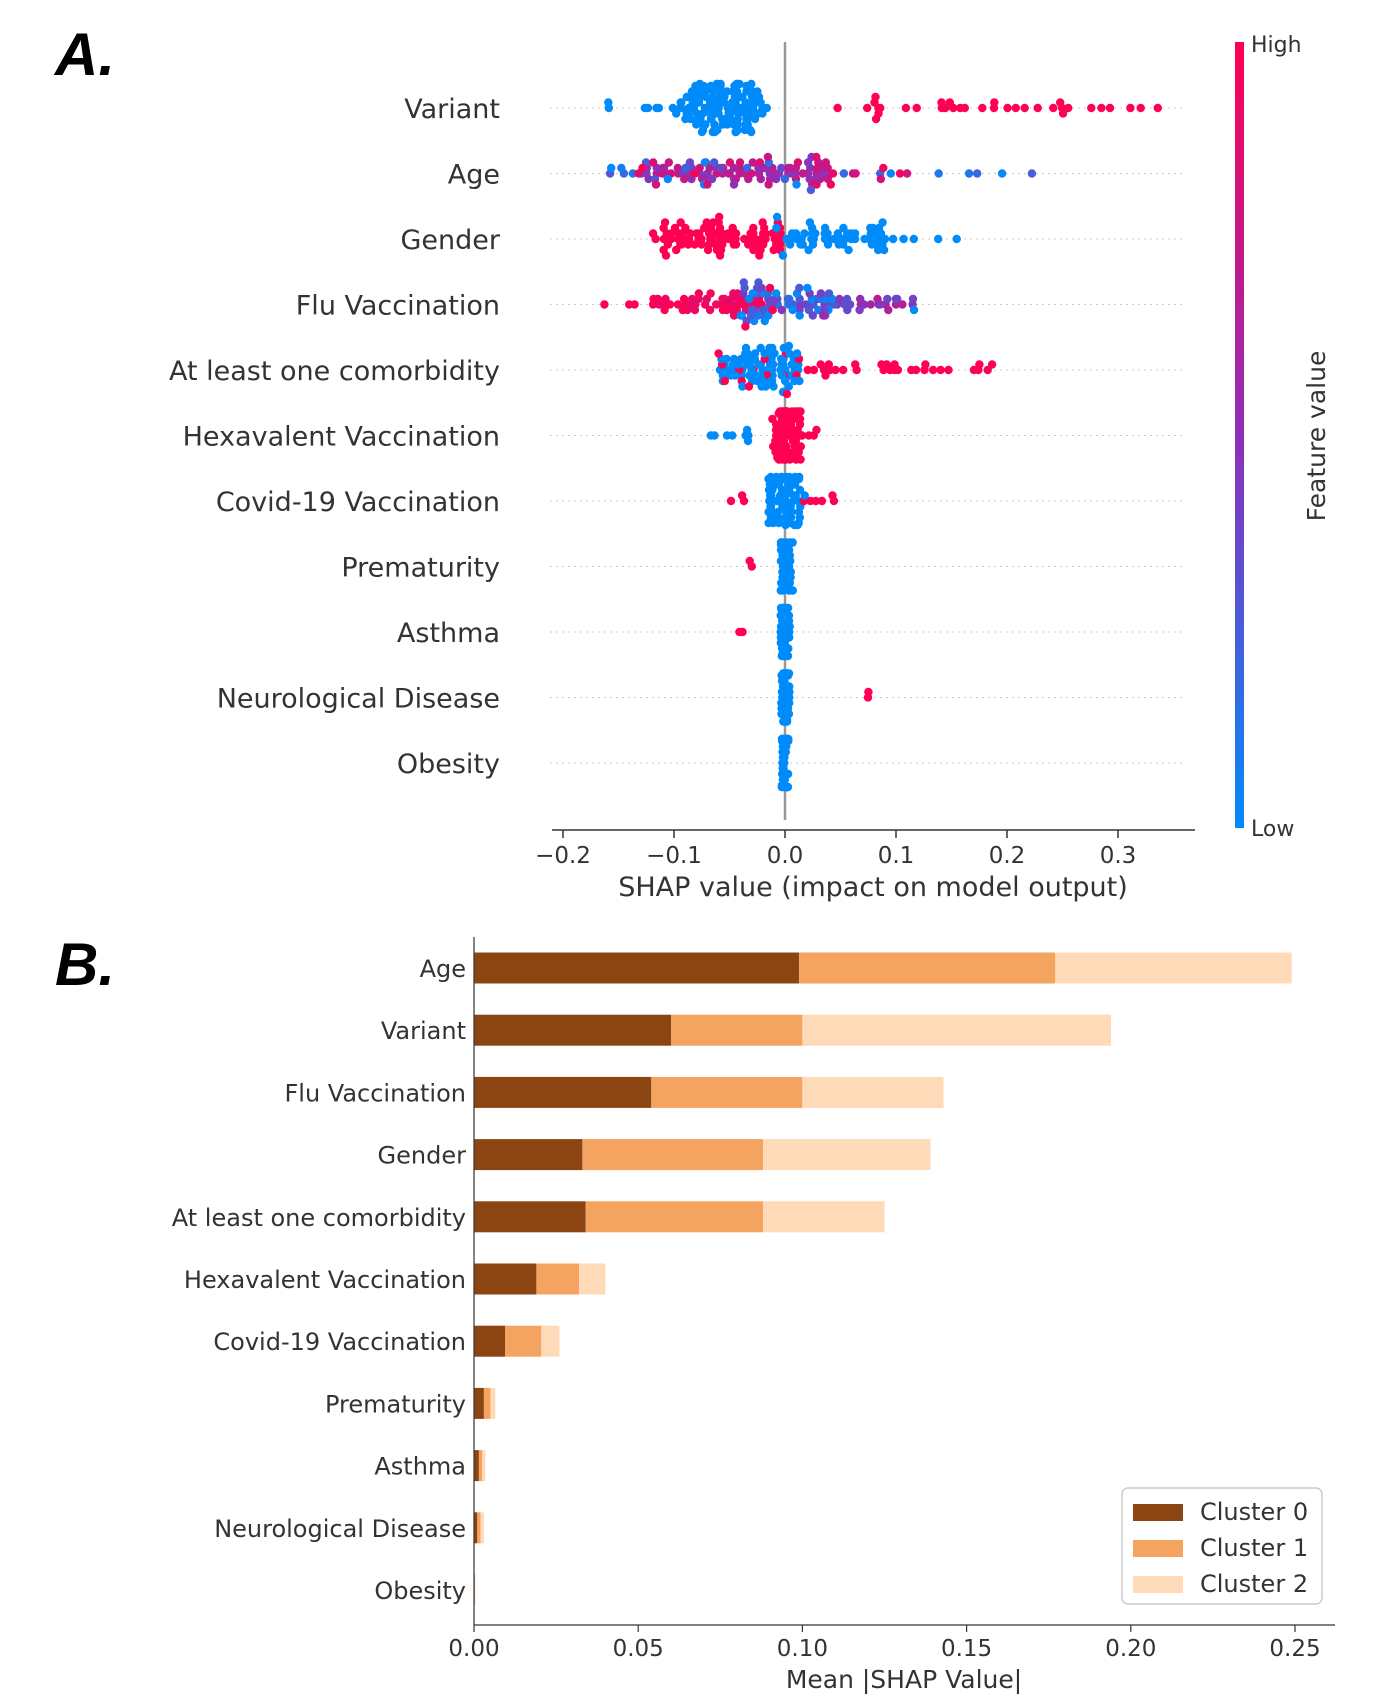  What do you see at coordinates (835, 849) in the screenshot?
I see `x-axis-ticks: −0.2 −0.1 0.0 0.1 0.2 0.3` at bounding box center [835, 849].